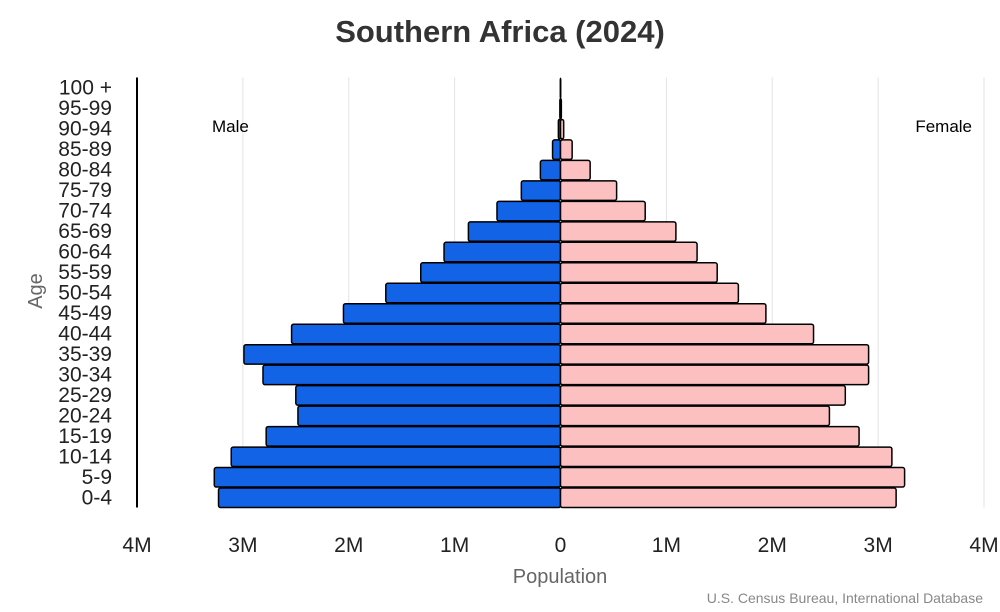 The height and width of the screenshot is (612, 1000). What do you see at coordinates (500, 31) in the screenshot?
I see `chart-title: Southern Africa (2024)` at bounding box center [500, 31].